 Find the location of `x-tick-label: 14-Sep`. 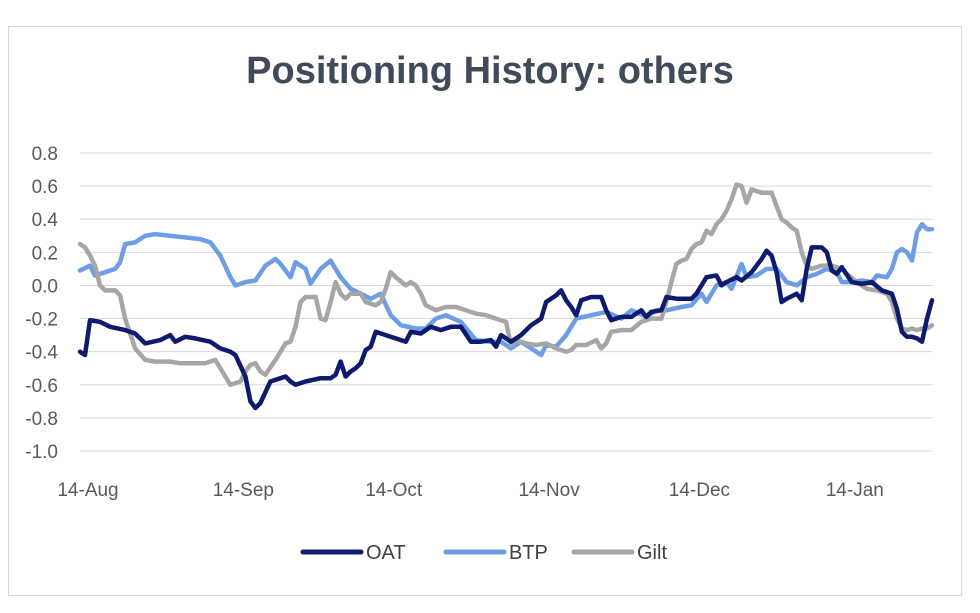

x-tick-label: 14-Sep is located at coordinates (243, 490).